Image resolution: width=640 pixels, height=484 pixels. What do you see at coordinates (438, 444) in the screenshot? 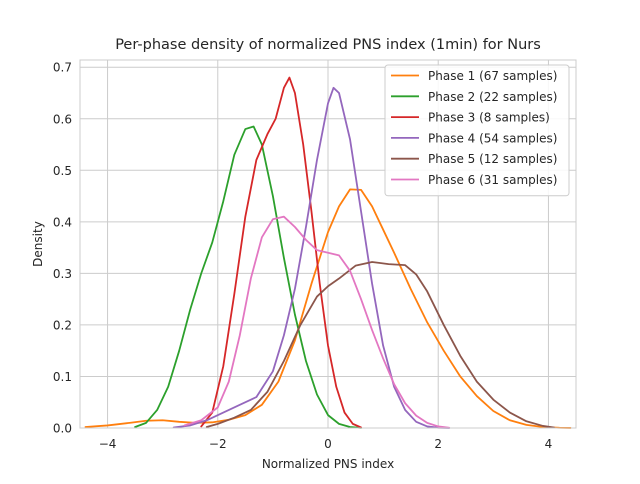
I see `x-tick-label: 2` at bounding box center [438, 444].